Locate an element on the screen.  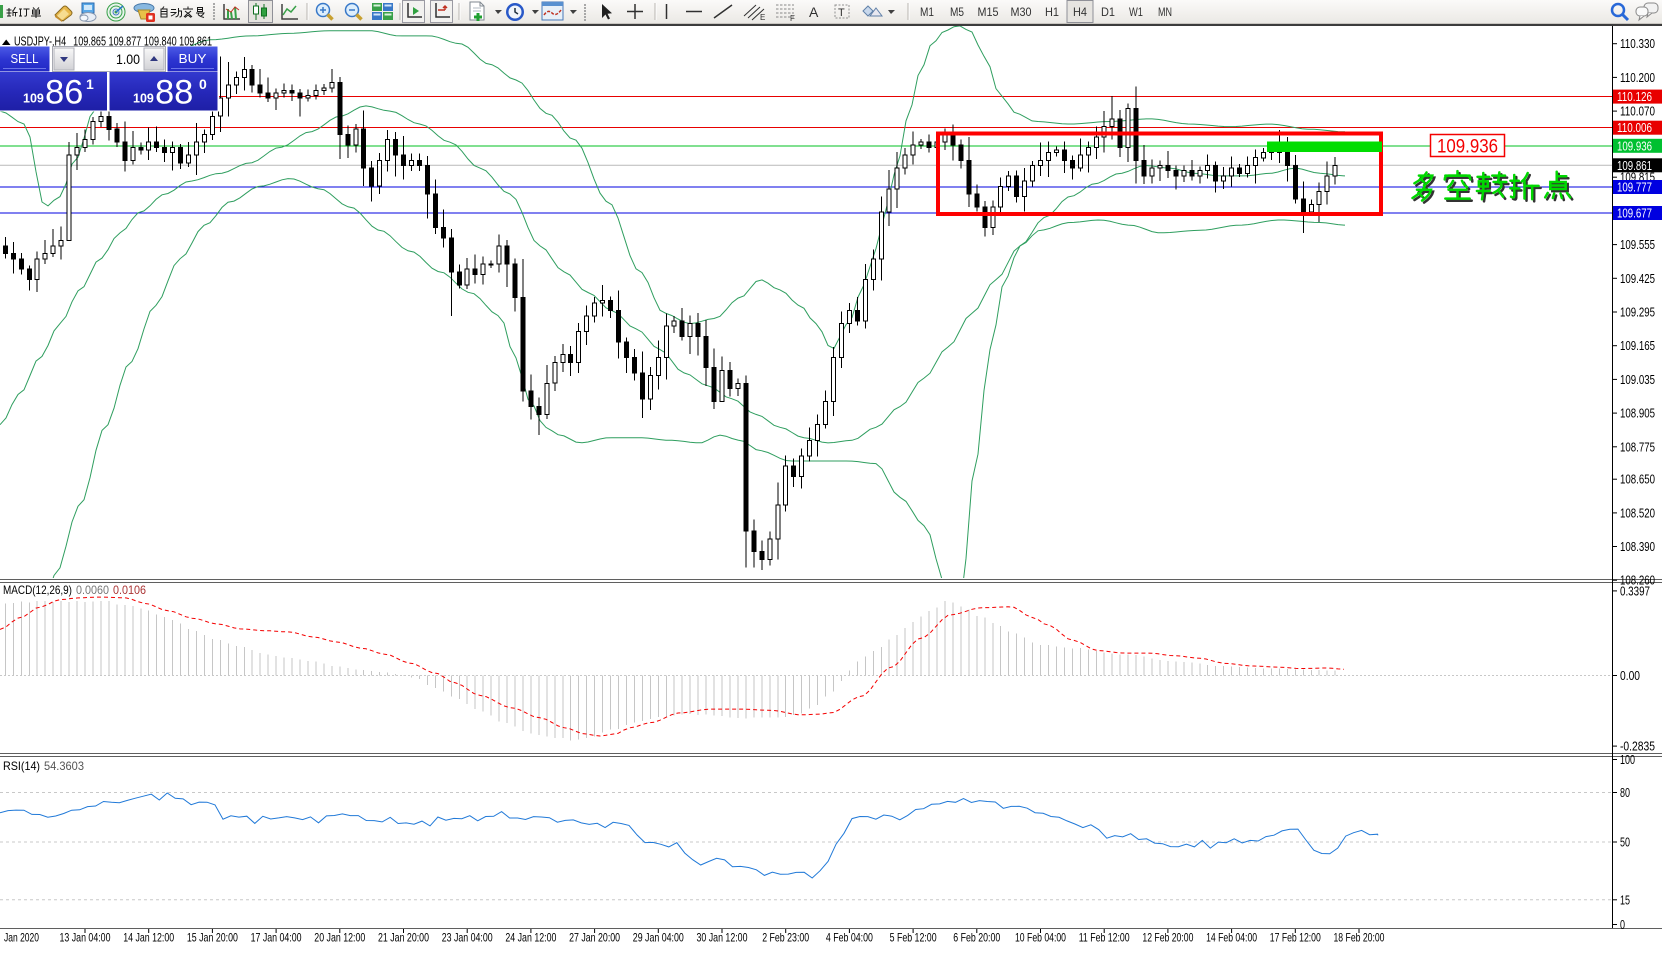
svg-text: BUY is located at coordinates (193, 58).